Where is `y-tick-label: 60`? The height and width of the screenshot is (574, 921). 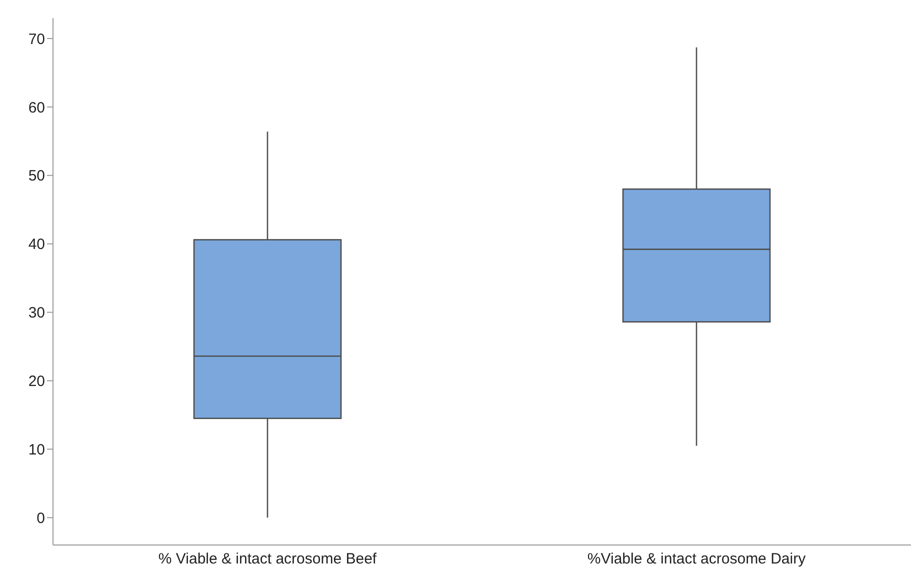 y-tick-label: 60 is located at coordinates (36, 107).